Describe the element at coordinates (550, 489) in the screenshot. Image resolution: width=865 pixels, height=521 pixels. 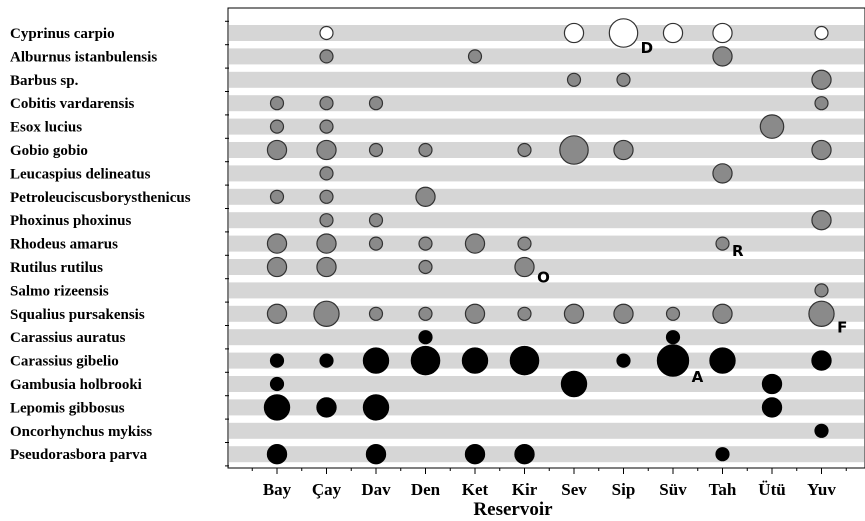
I see `reservoir-labels: Bay Çay Dav Den Ket Kir Sev Sip Süv Tah Ütü Yuv` at that location.